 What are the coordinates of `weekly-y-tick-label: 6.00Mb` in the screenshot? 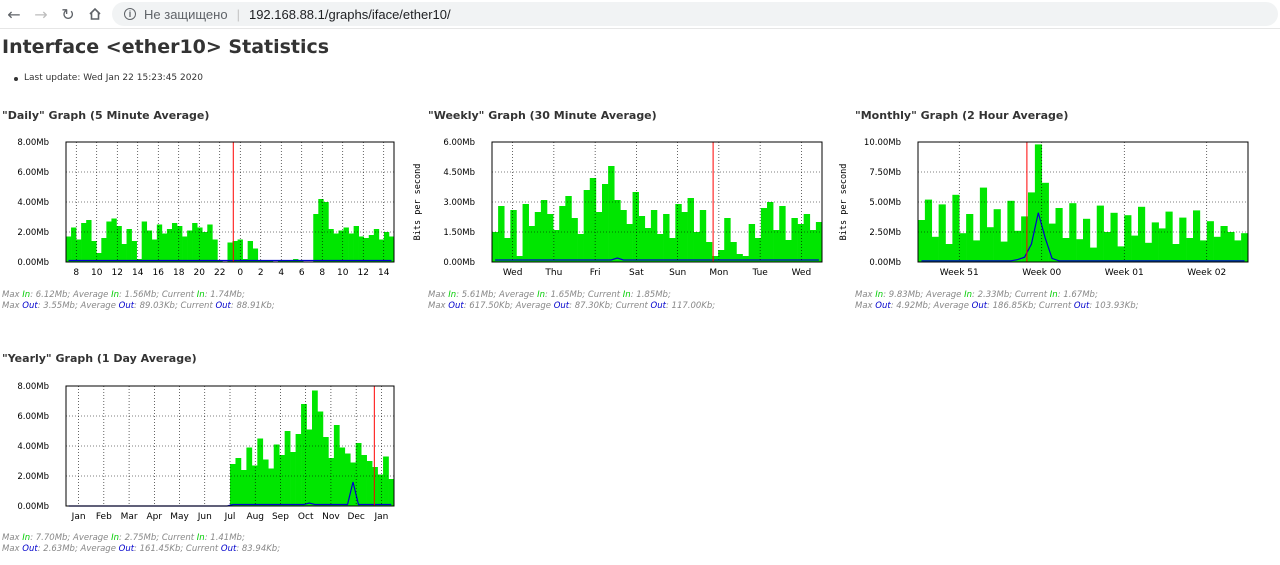 It's located at (459, 143).